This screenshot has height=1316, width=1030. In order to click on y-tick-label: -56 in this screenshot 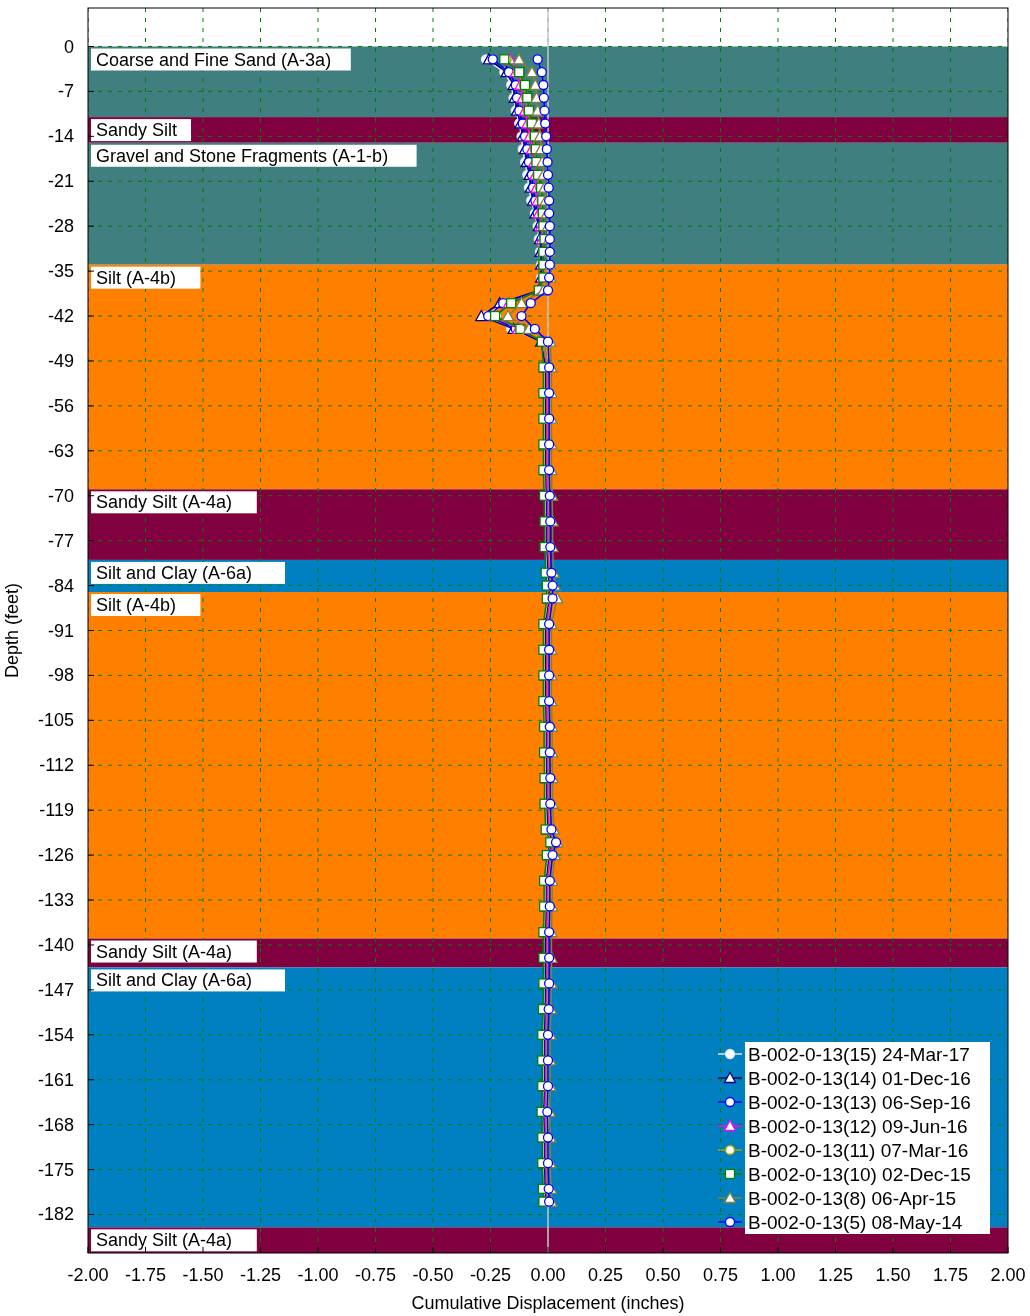, I will do `click(60, 405)`.